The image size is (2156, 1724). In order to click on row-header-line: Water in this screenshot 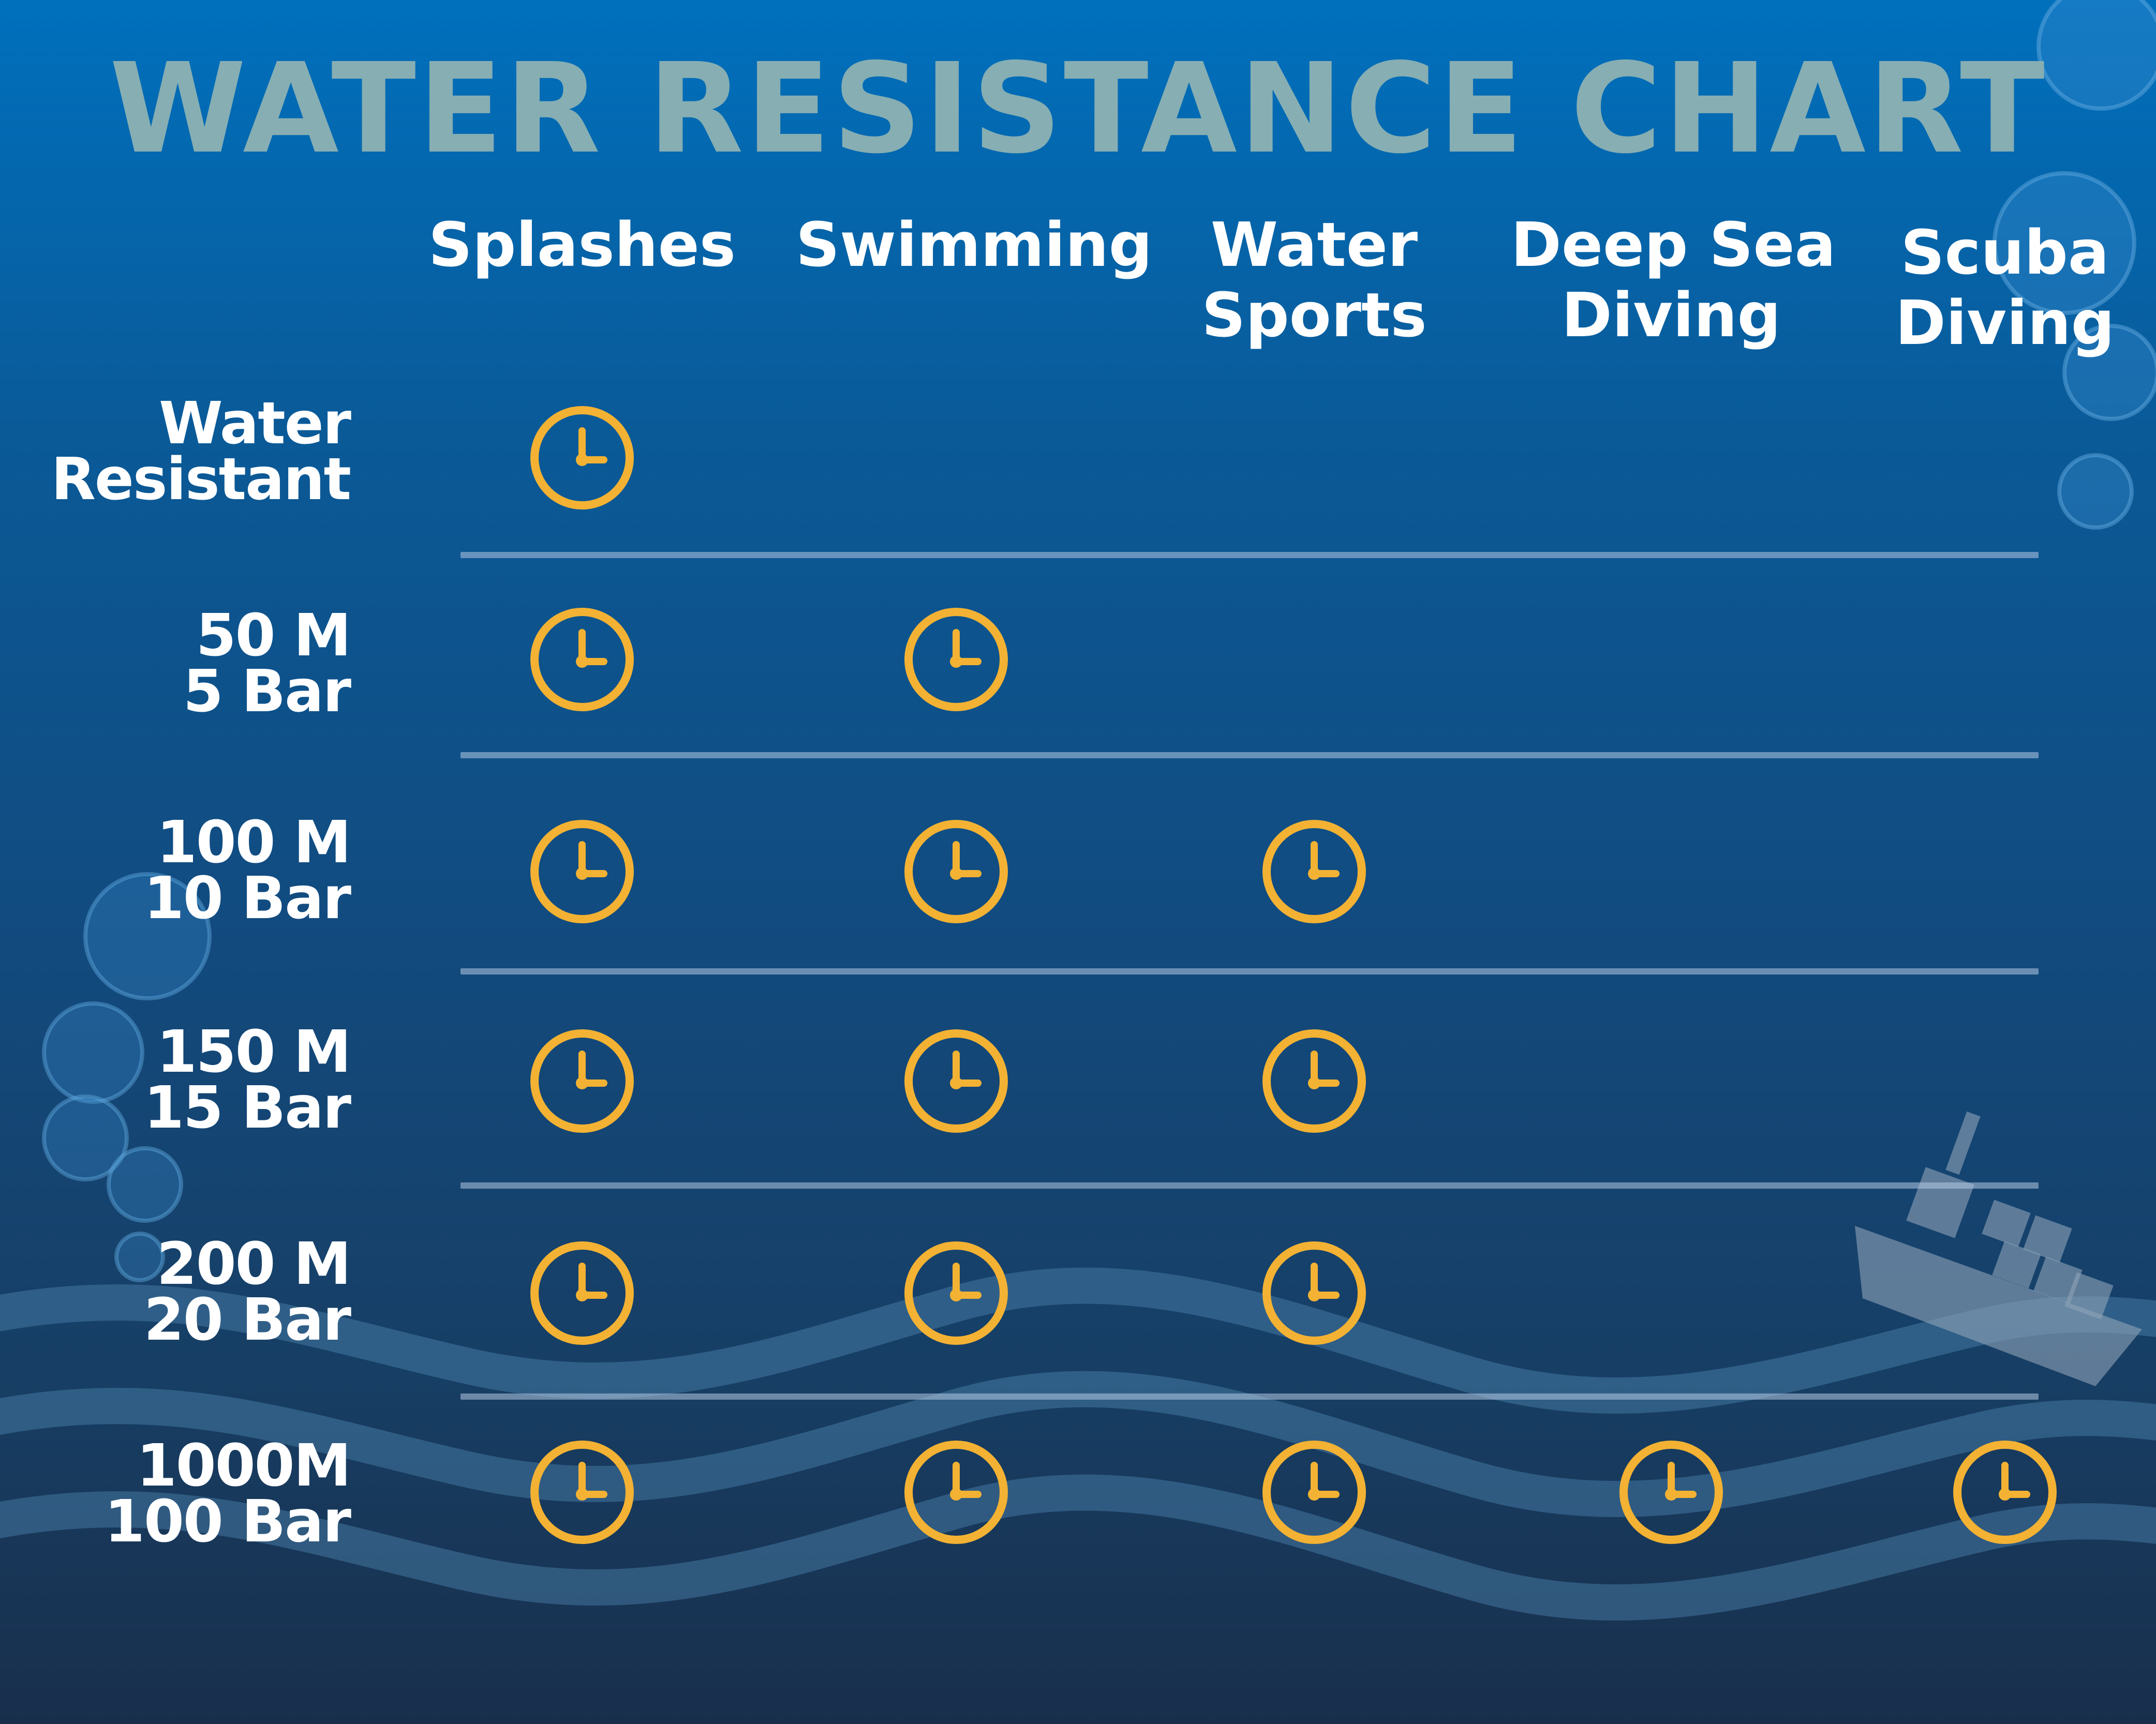, I will do `click(255, 423)`.